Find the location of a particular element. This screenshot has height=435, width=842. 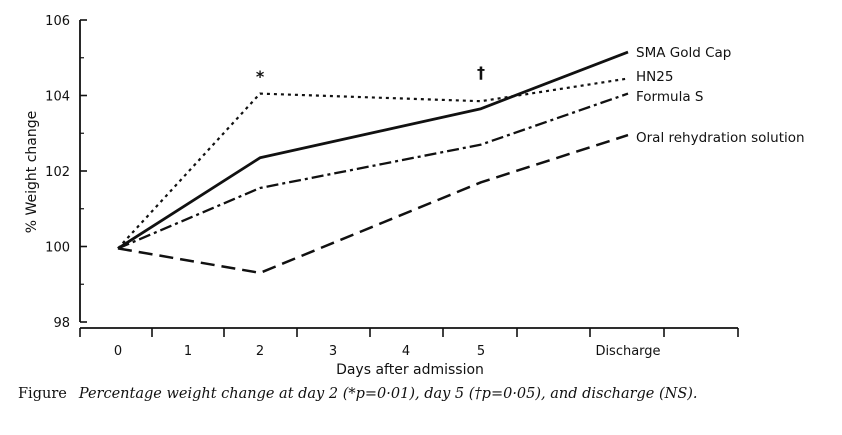

x-axis: 0 1 2 3 4 5 Discharge is located at coordinates (409, 343).